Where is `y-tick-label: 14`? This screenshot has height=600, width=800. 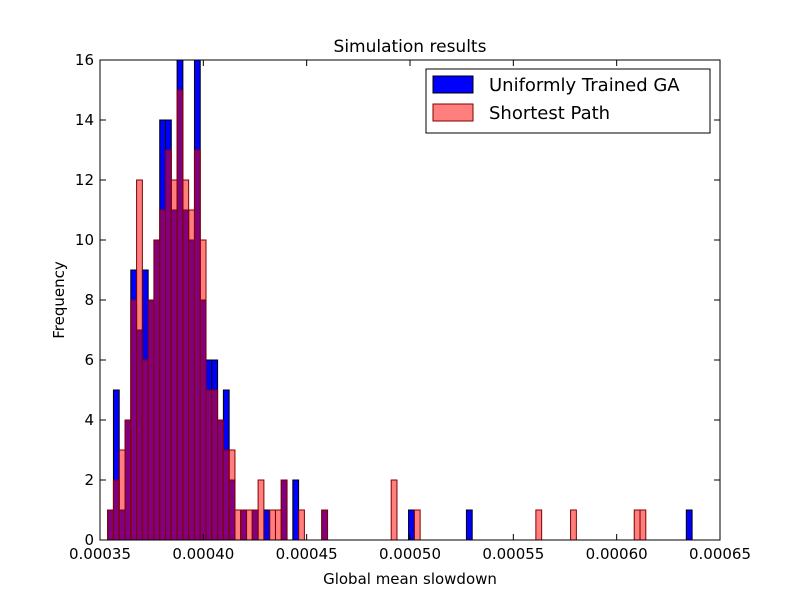 y-tick-label: 14 is located at coordinates (84, 120).